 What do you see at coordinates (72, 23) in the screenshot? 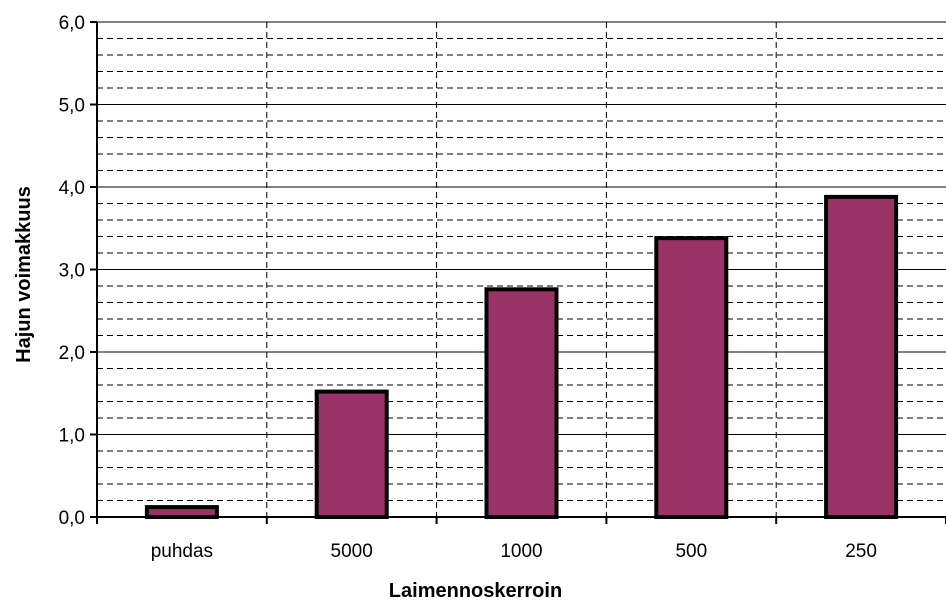
I see `y-tick-label: 6,0` at bounding box center [72, 23].